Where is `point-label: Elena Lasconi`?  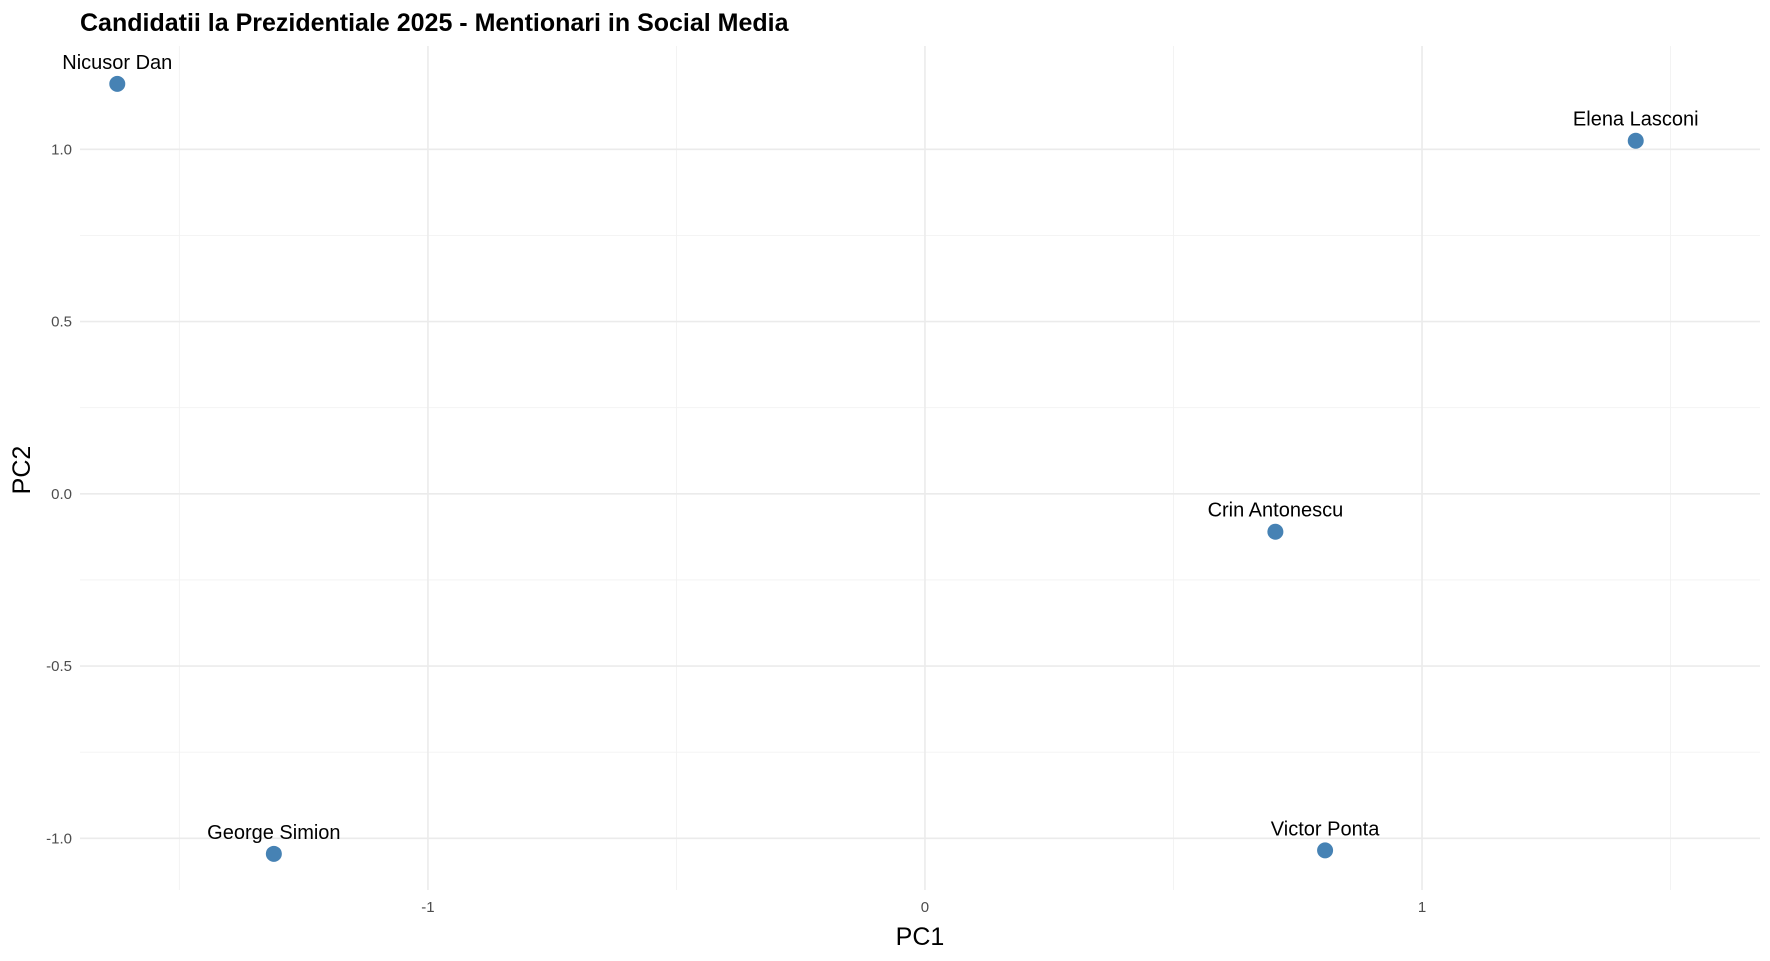
point-label: Elena Lasconi is located at coordinates (1636, 120).